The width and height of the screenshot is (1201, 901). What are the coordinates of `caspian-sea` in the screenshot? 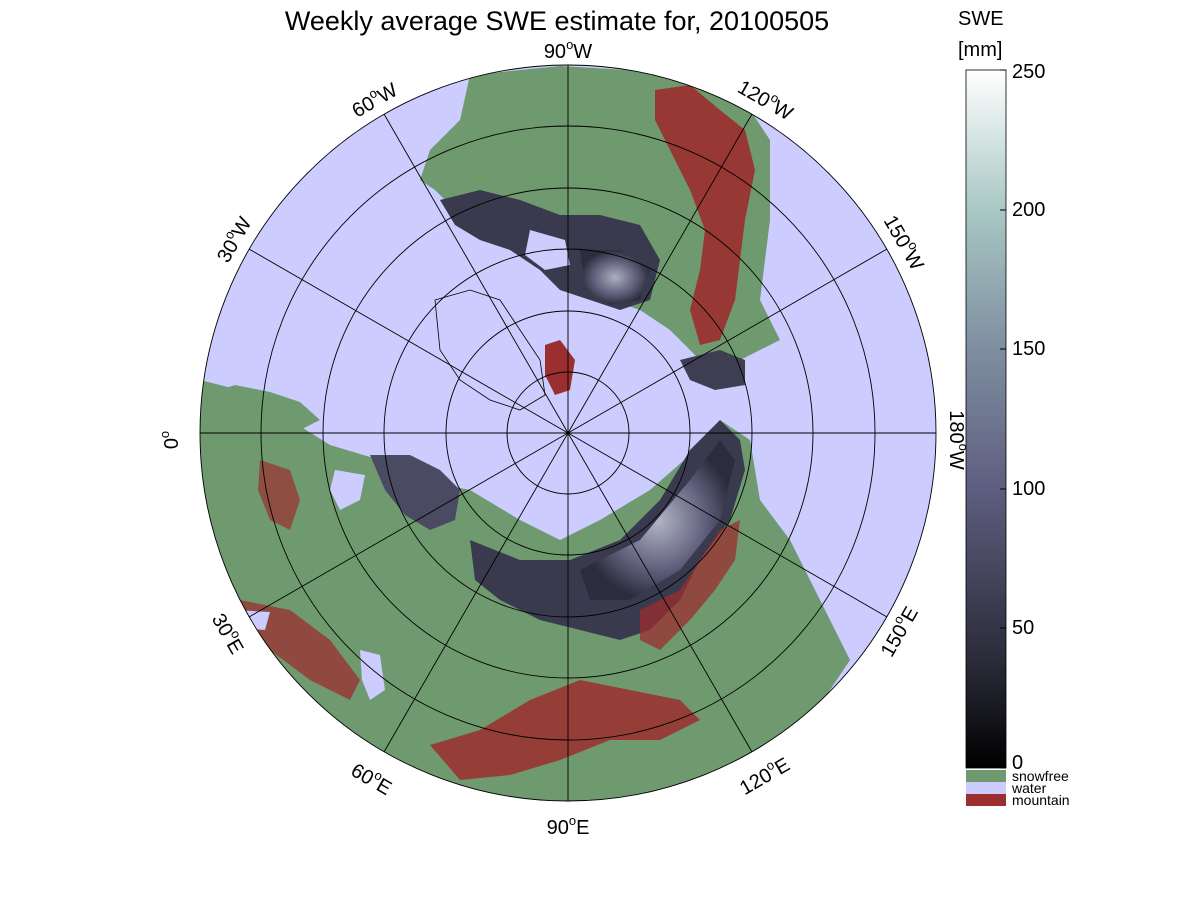 It's located at (372, 675).